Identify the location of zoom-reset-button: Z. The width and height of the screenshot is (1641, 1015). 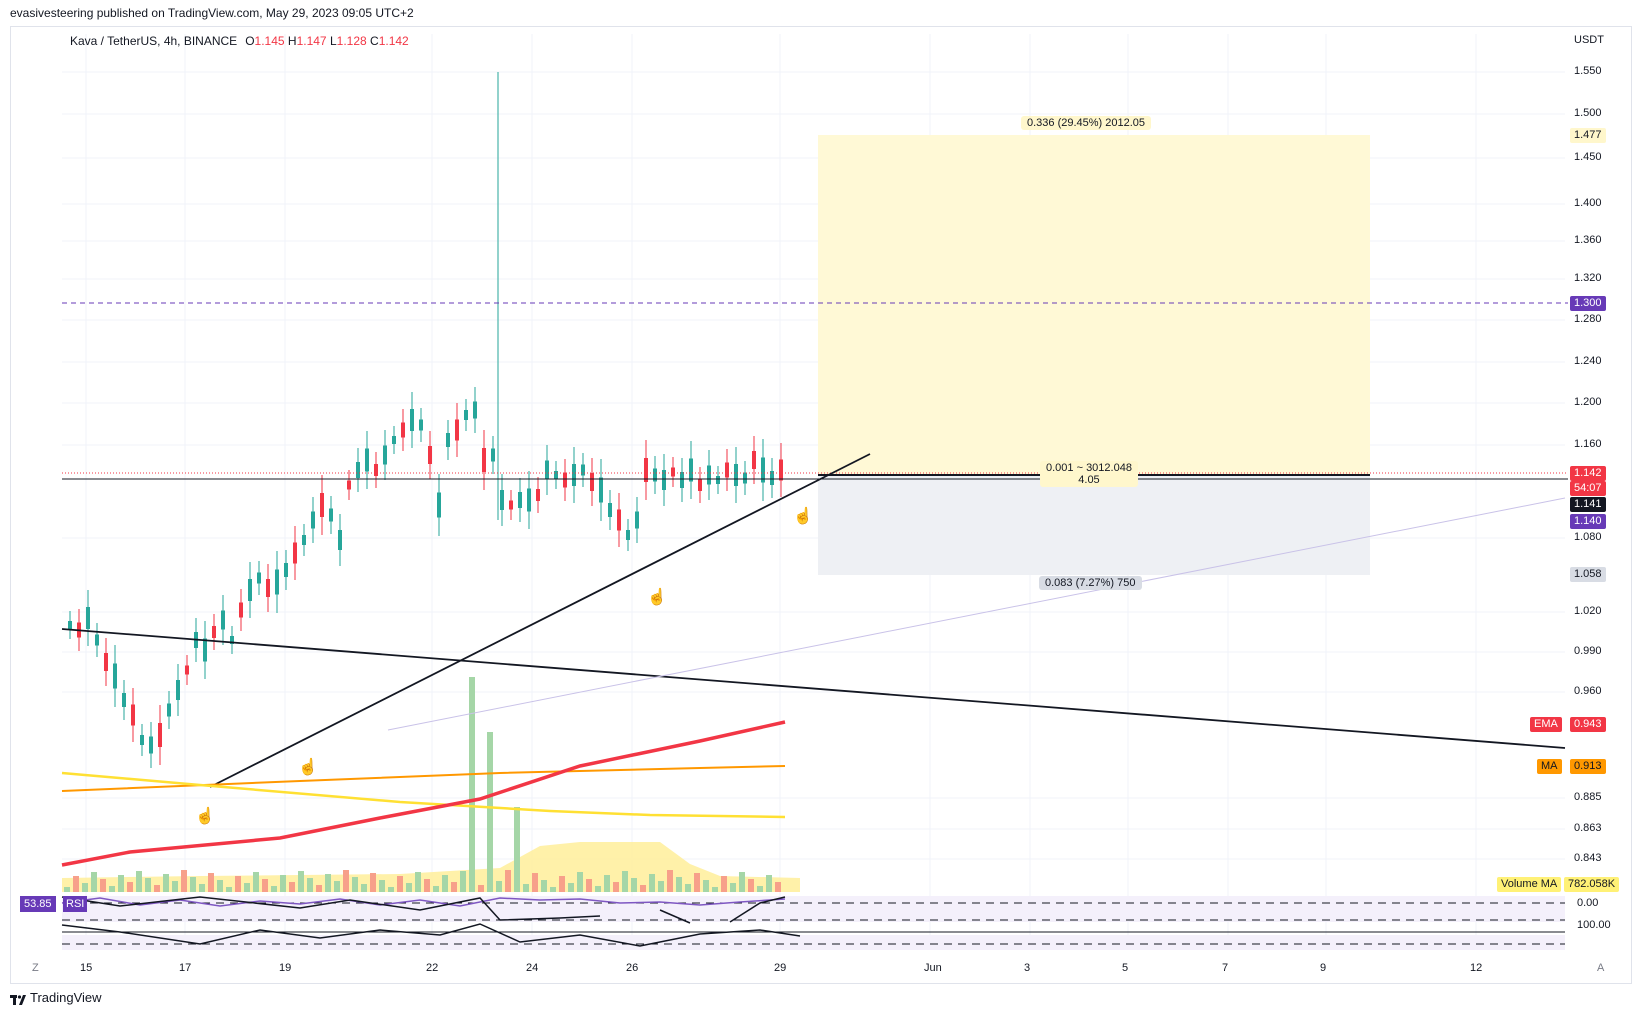
(35, 968).